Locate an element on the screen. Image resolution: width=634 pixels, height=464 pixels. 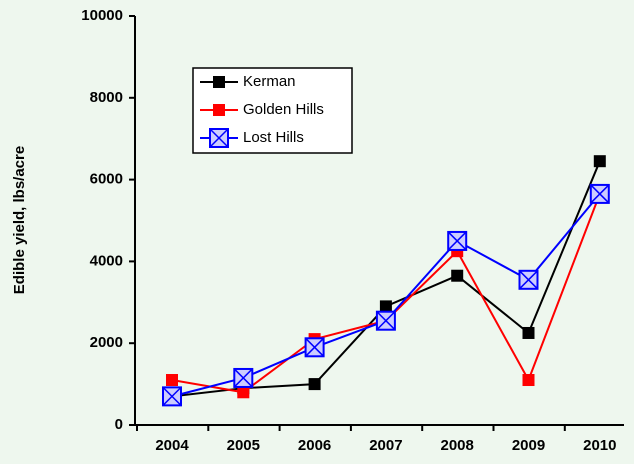
y-tick-label: 0 is located at coordinates (119, 424).